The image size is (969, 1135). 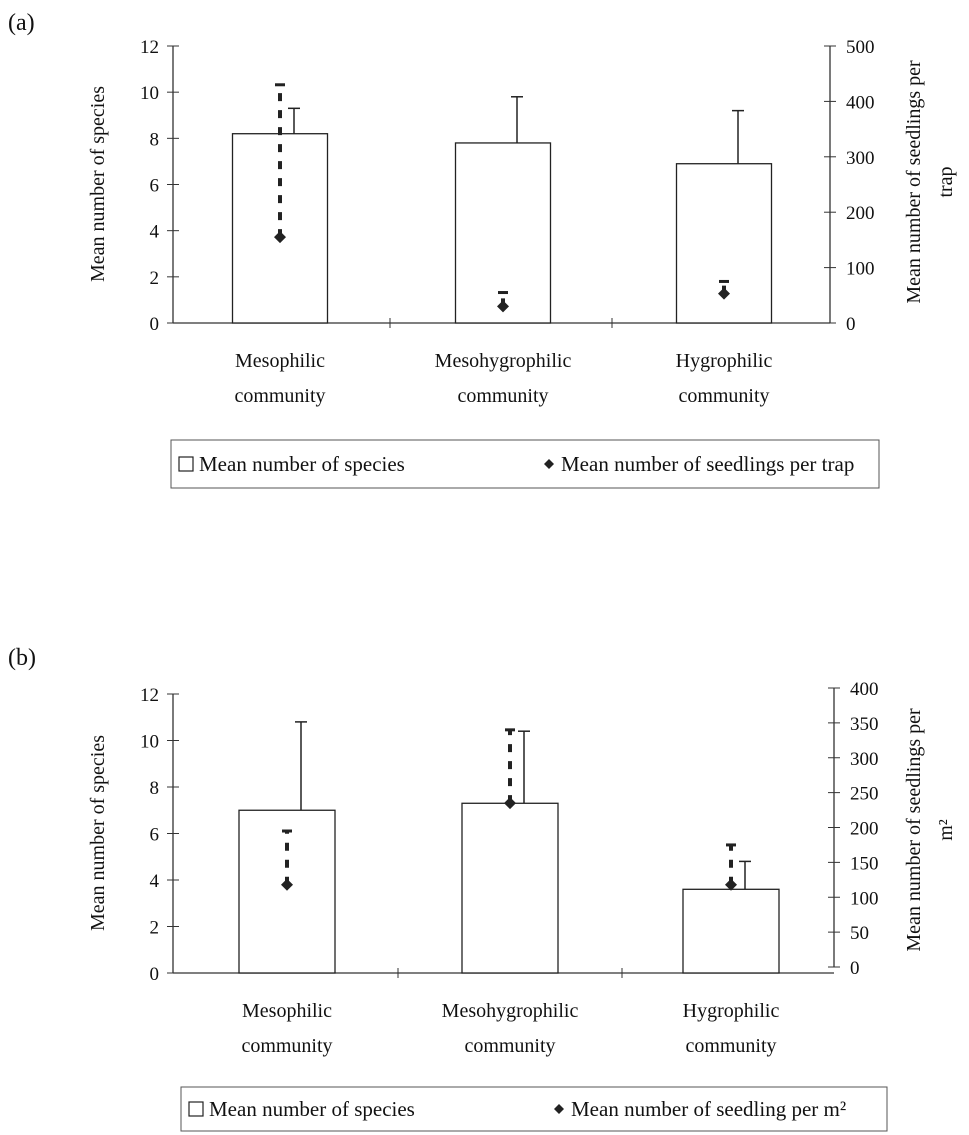 I want to click on panel-label: (a), so click(x=21, y=23).